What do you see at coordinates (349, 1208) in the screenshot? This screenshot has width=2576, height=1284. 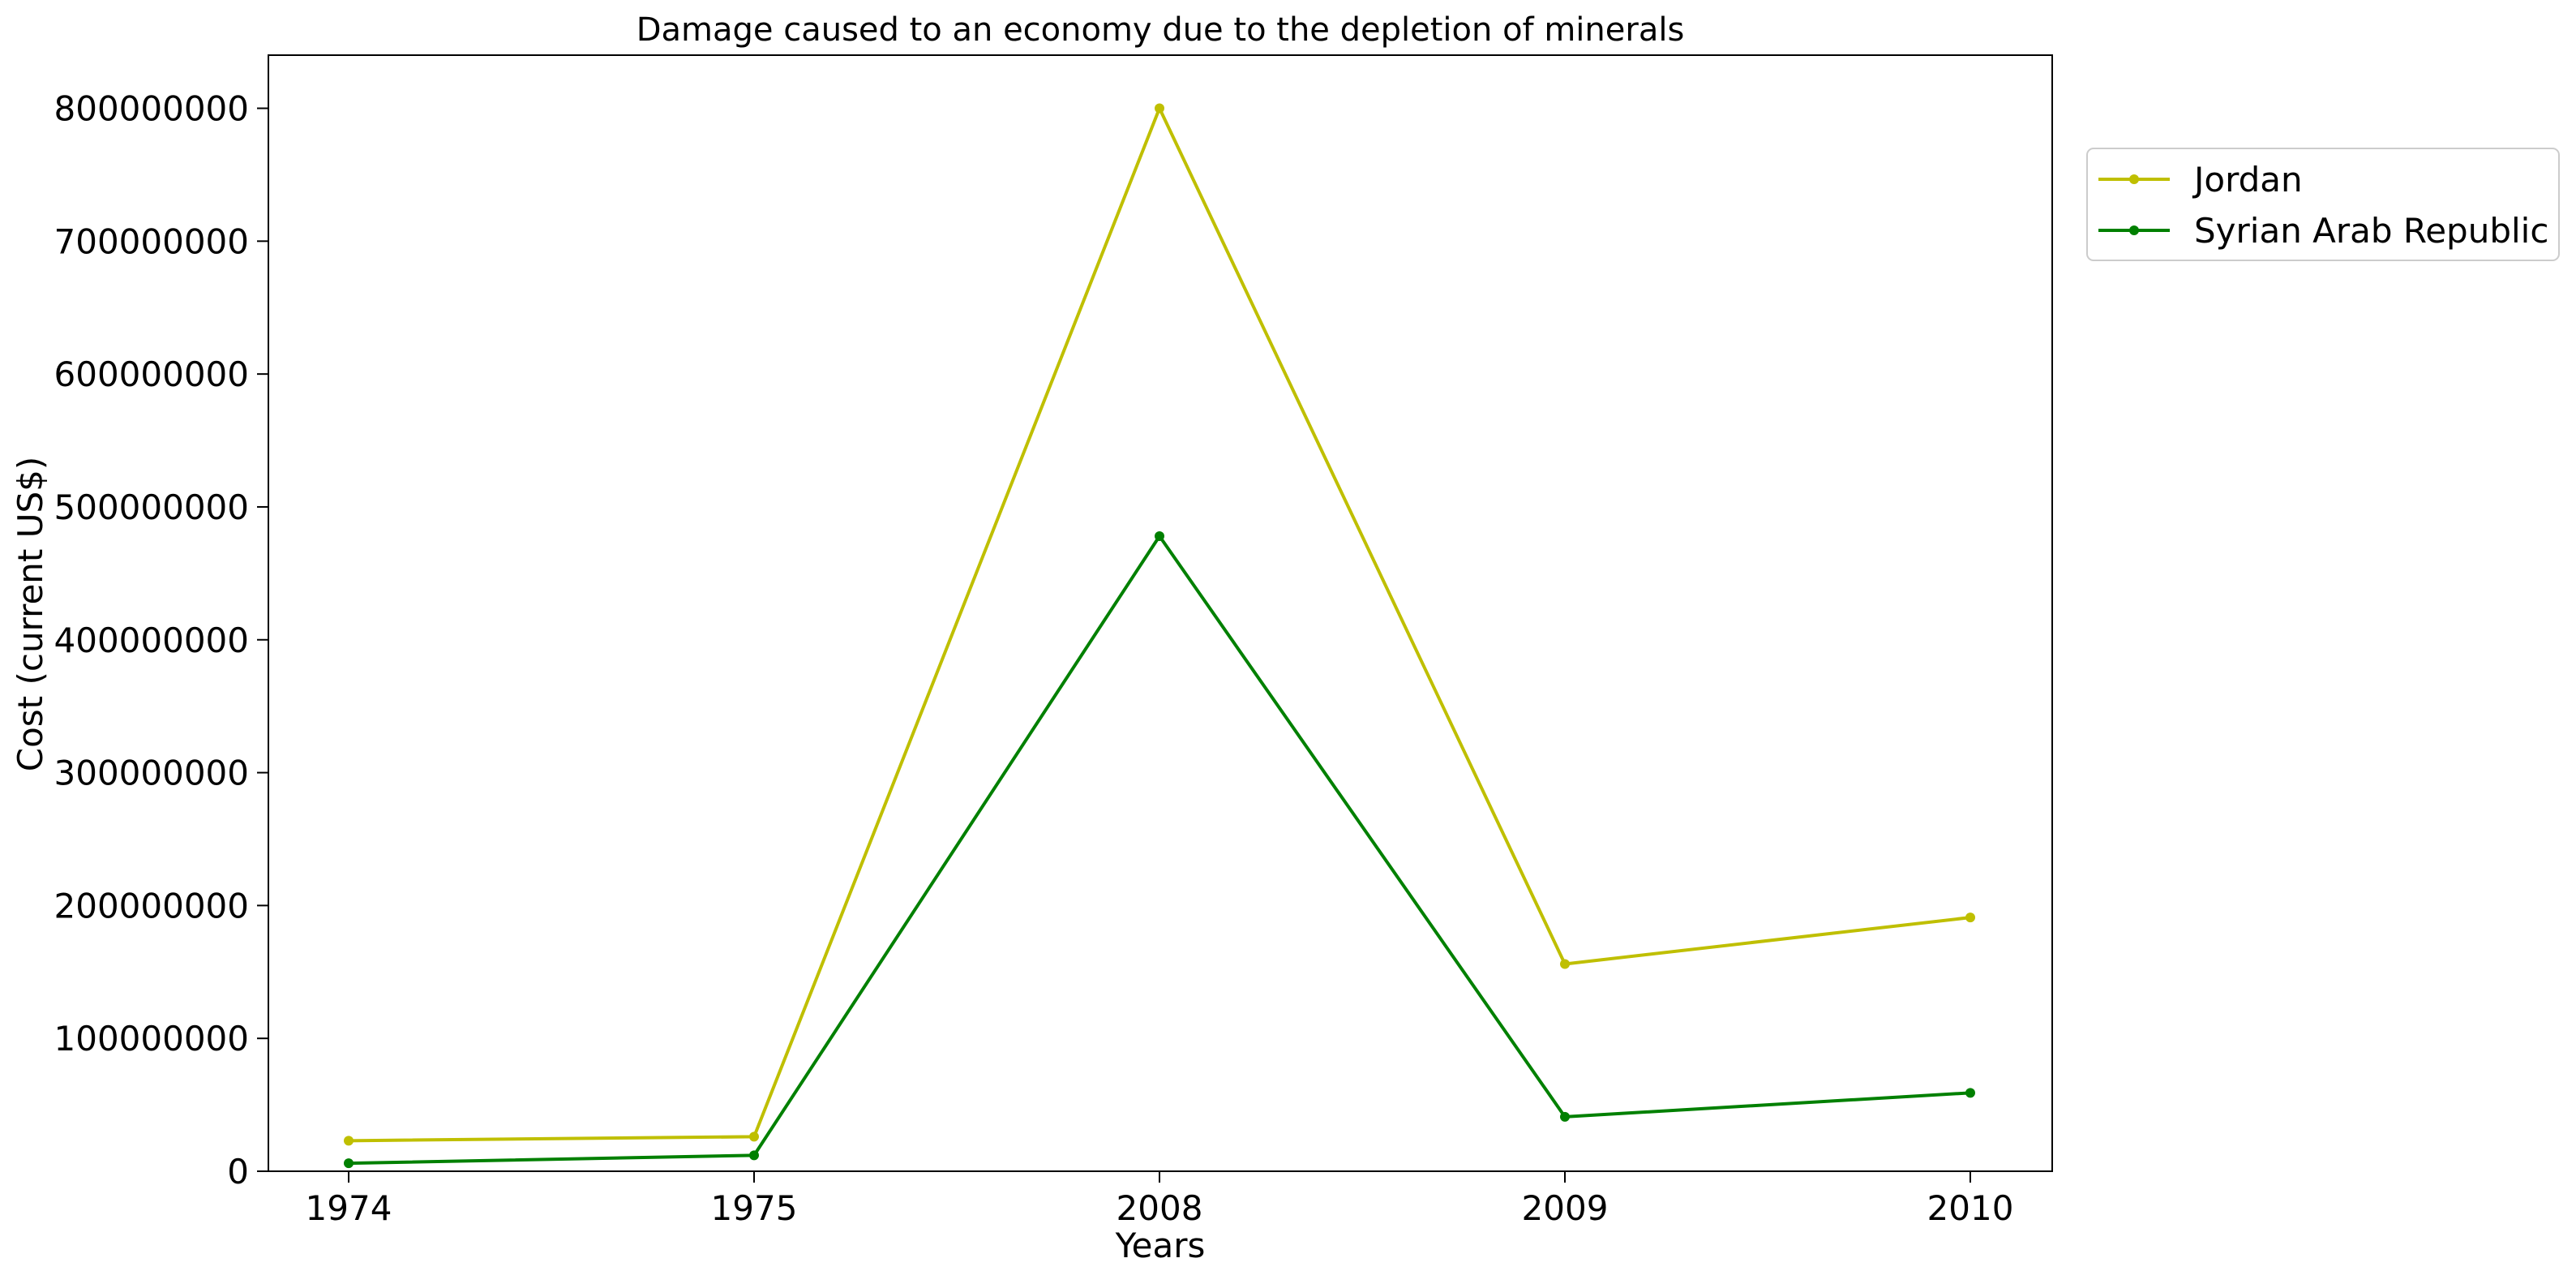 I see `x-tick-label: 1974` at bounding box center [349, 1208].